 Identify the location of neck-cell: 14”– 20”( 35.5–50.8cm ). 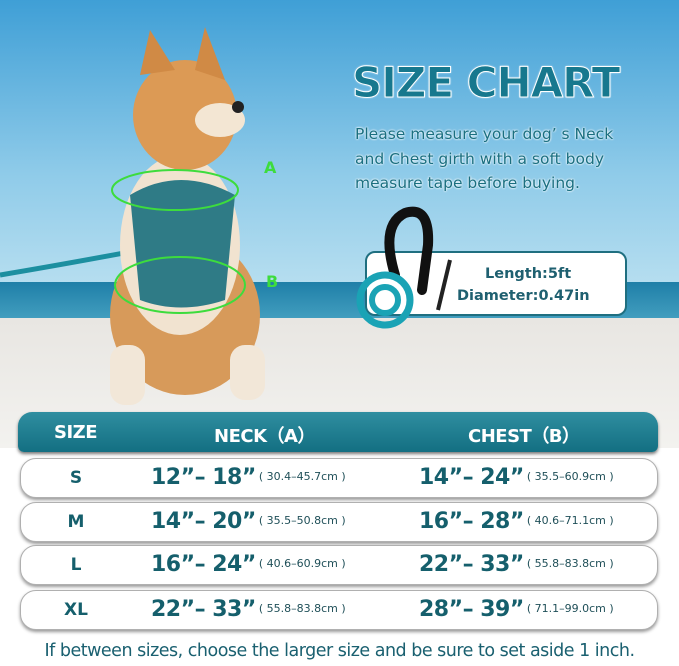
(248, 521).